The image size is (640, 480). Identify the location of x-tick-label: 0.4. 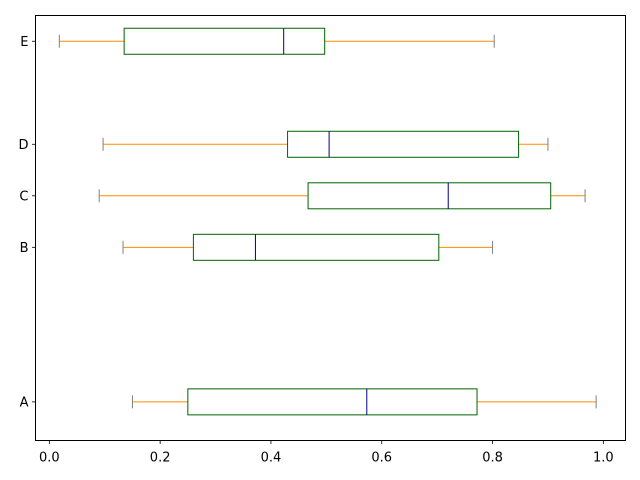
(271, 458).